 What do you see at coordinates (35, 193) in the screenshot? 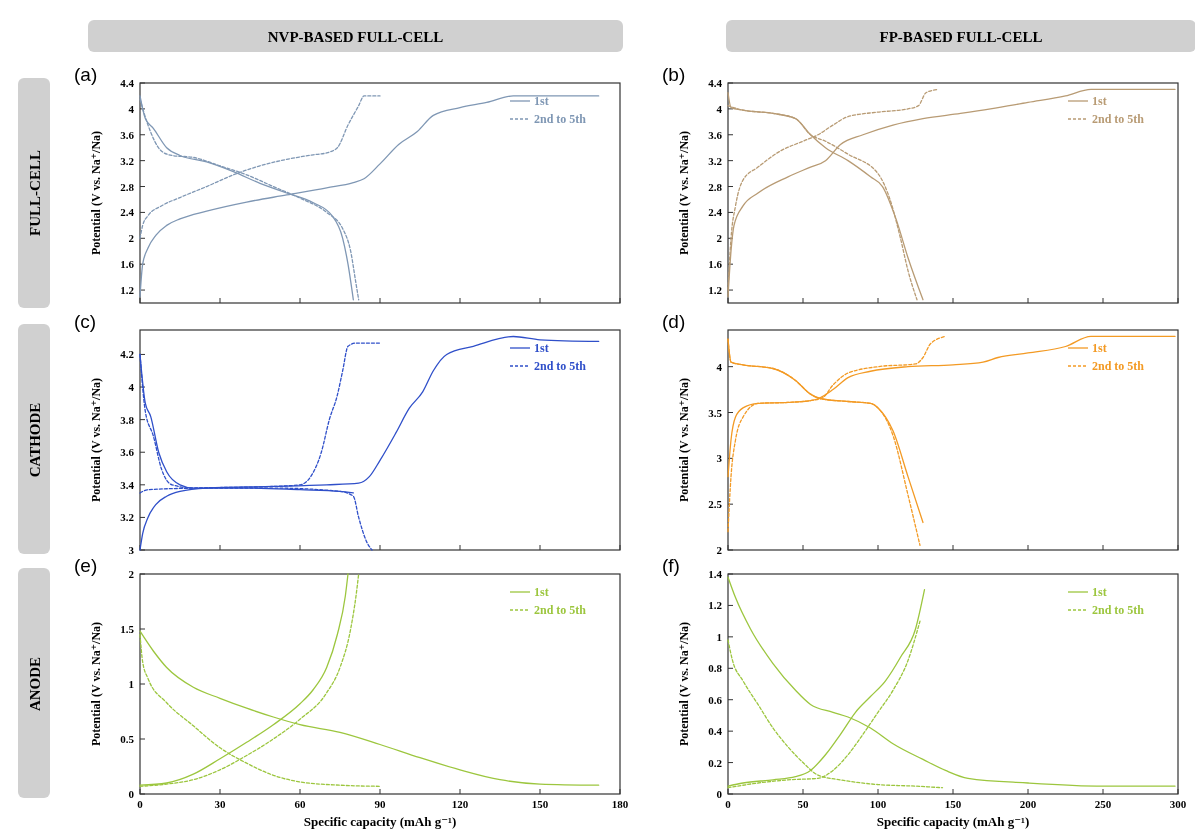
I see `text: FULL-CELL` at bounding box center [35, 193].